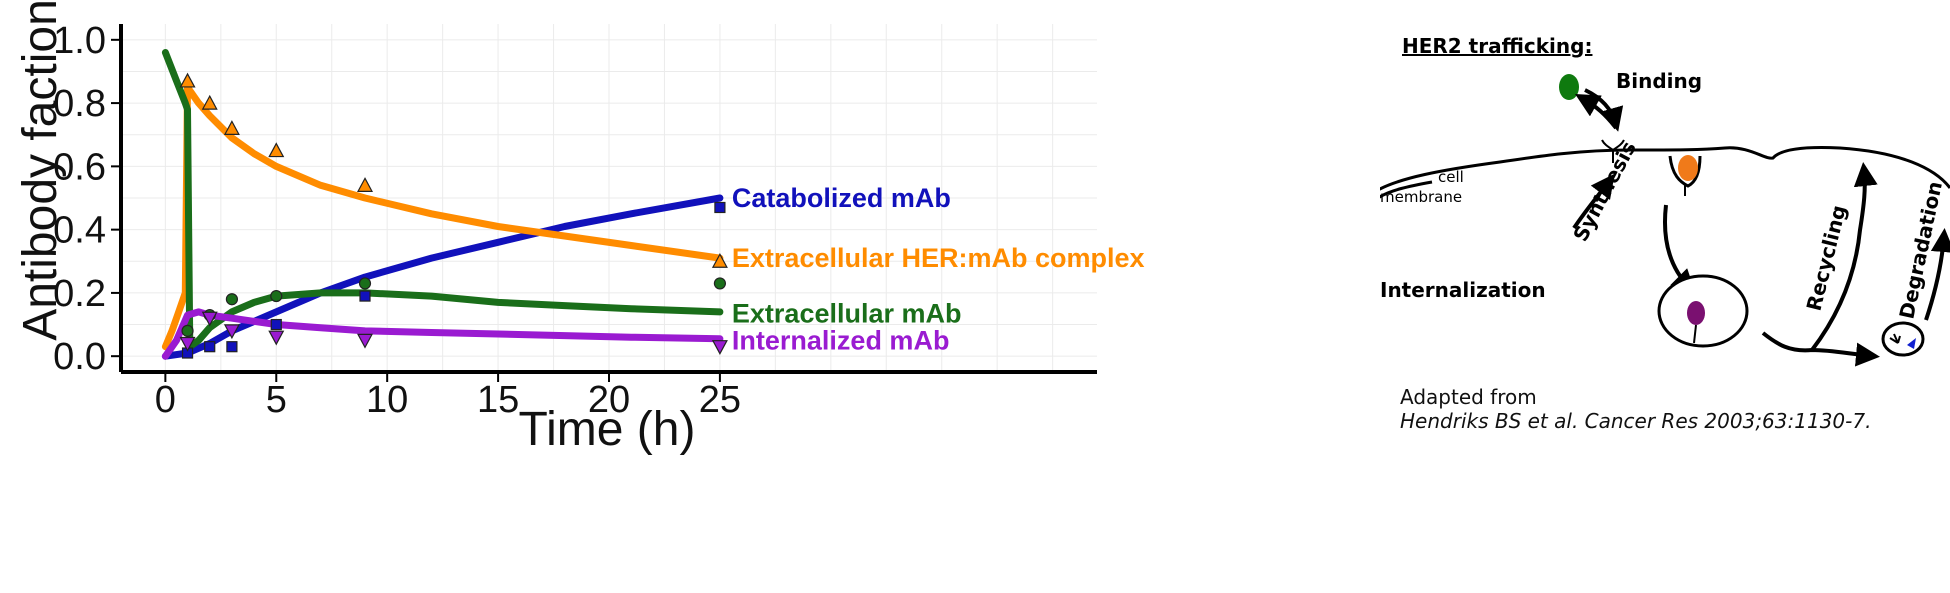 The height and width of the screenshot is (593, 1950). Describe the element at coordinates (1497, 46) in the screenshot. I see `diagram-title: HER2 trafficking:` at that location.